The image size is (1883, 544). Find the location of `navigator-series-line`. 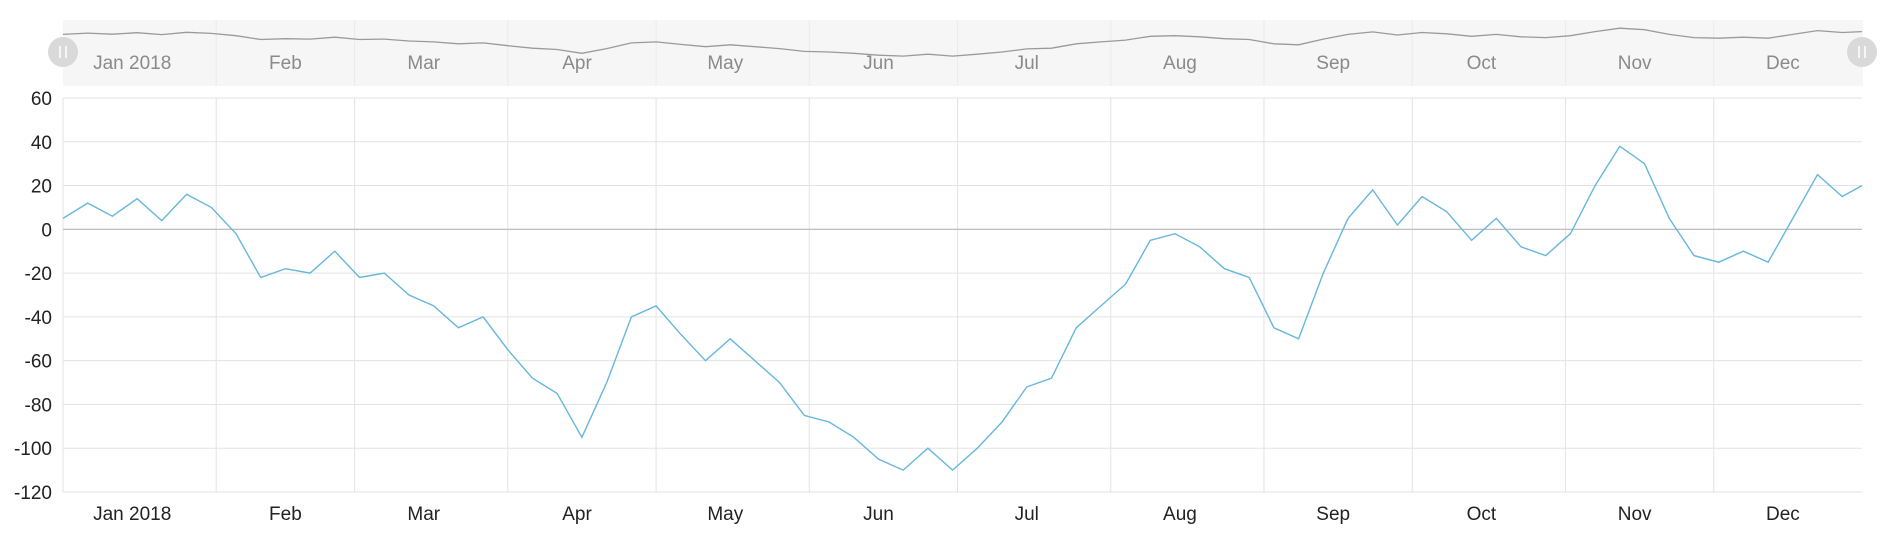

navigator-series-line is located at coordinates (962, 42).